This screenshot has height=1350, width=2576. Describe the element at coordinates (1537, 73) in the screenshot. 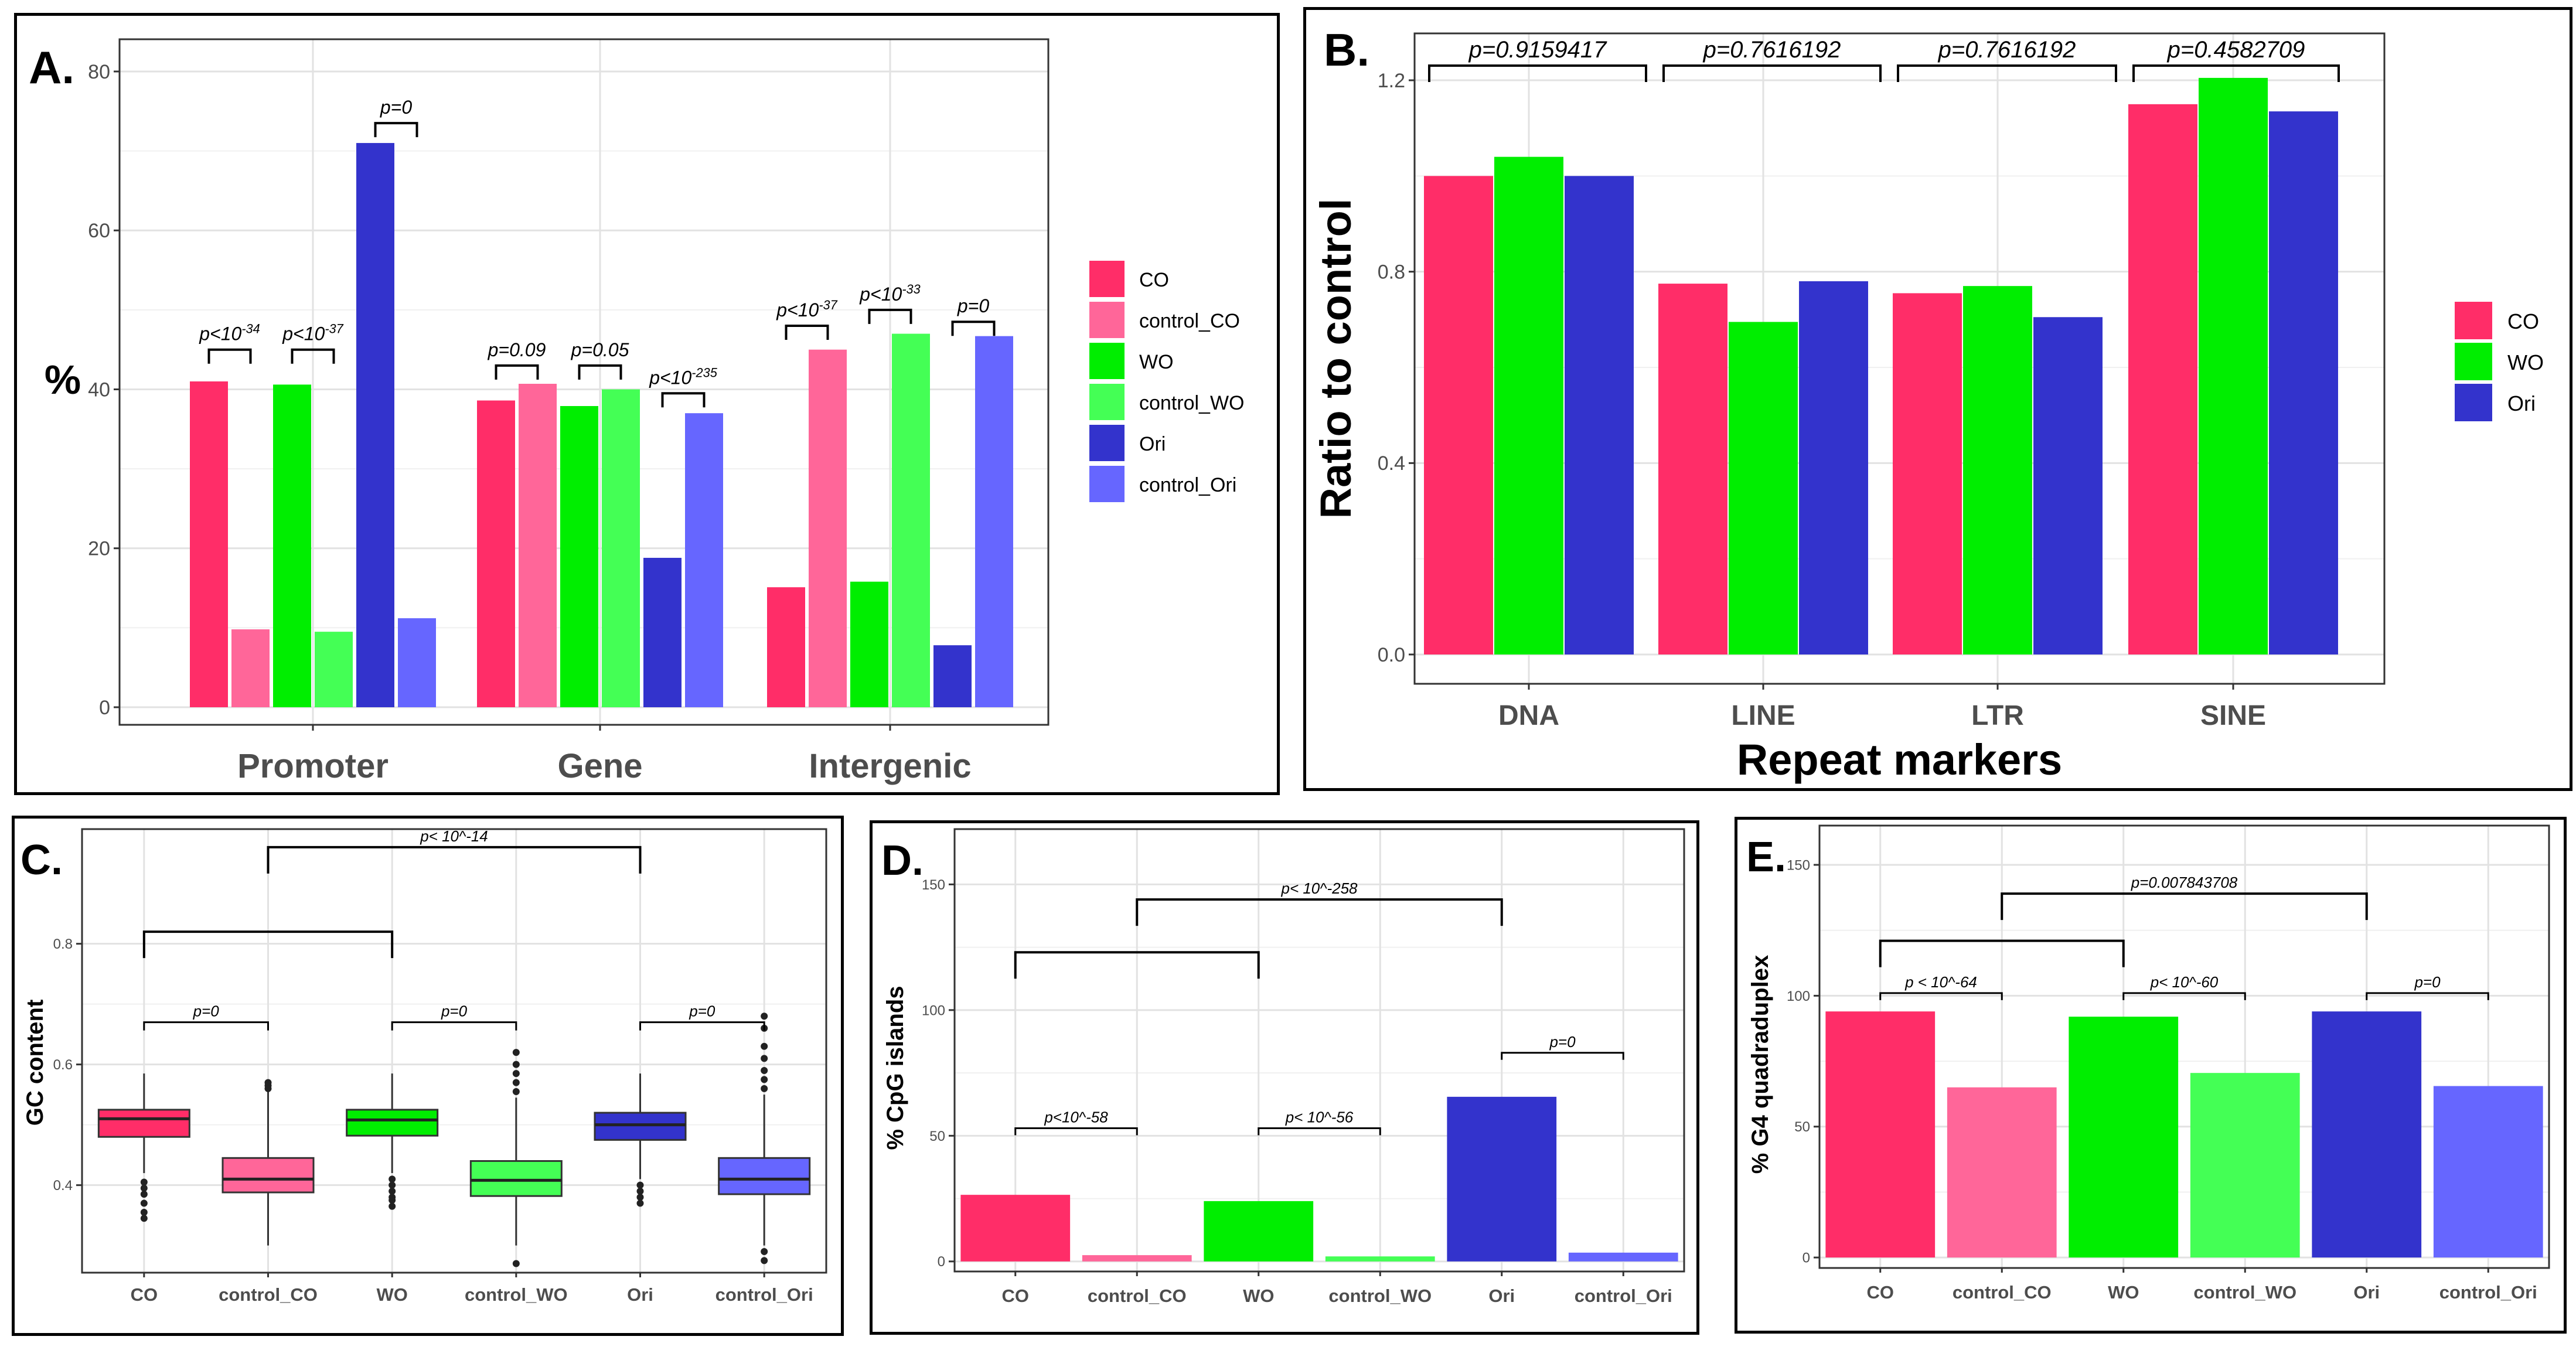

I see `significance-bracket-b` at that location.